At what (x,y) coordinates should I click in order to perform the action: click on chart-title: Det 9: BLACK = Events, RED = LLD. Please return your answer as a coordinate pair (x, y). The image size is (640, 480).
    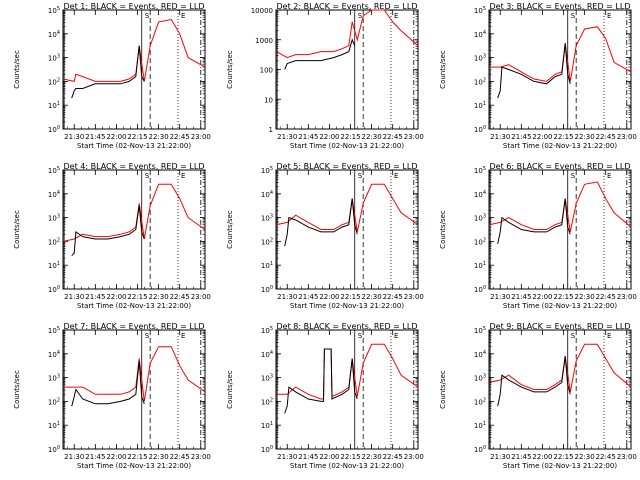
    Looking at the image, I should click on (560, 326).